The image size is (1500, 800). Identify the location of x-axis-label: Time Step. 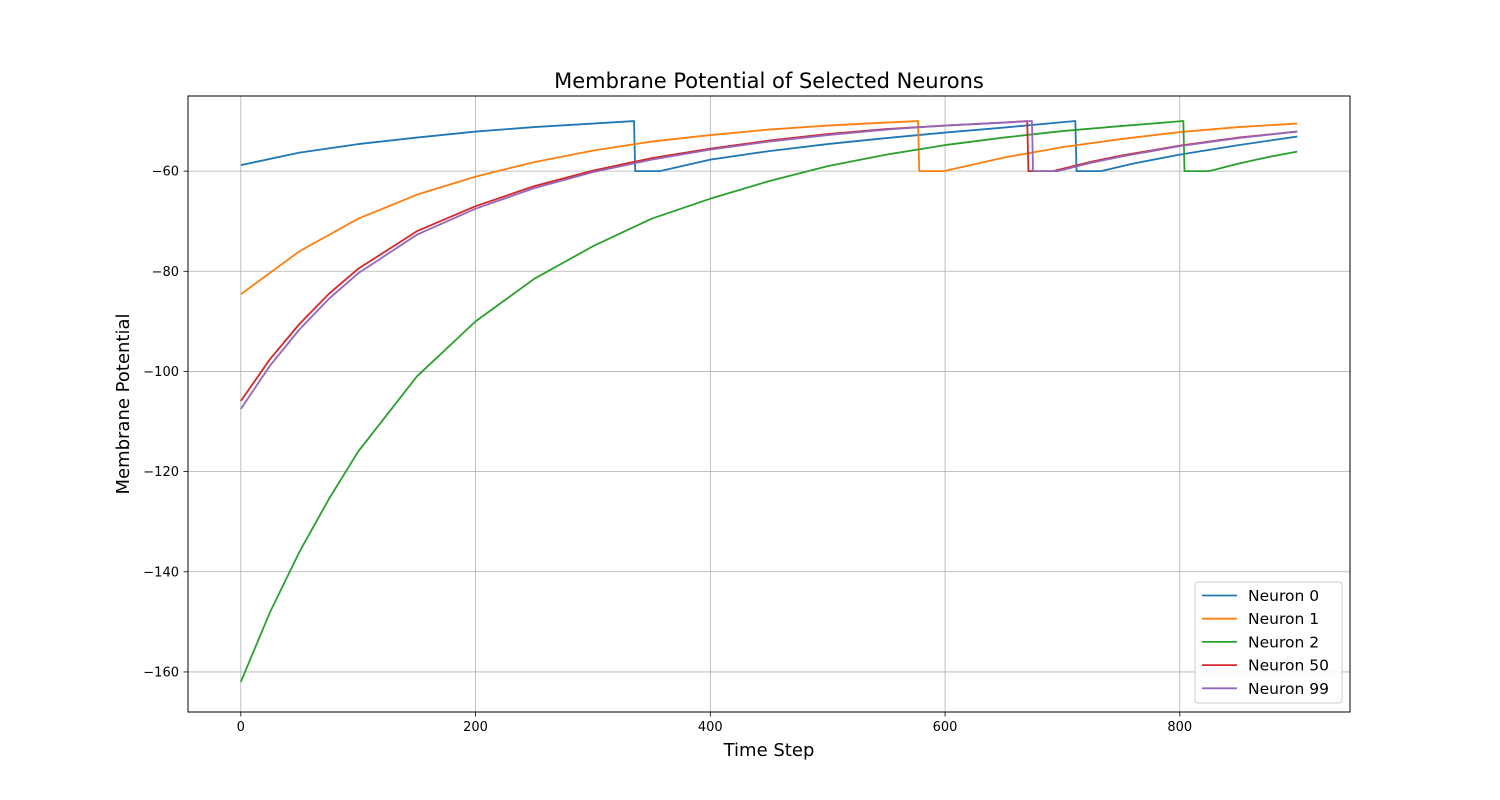
(769, 750).